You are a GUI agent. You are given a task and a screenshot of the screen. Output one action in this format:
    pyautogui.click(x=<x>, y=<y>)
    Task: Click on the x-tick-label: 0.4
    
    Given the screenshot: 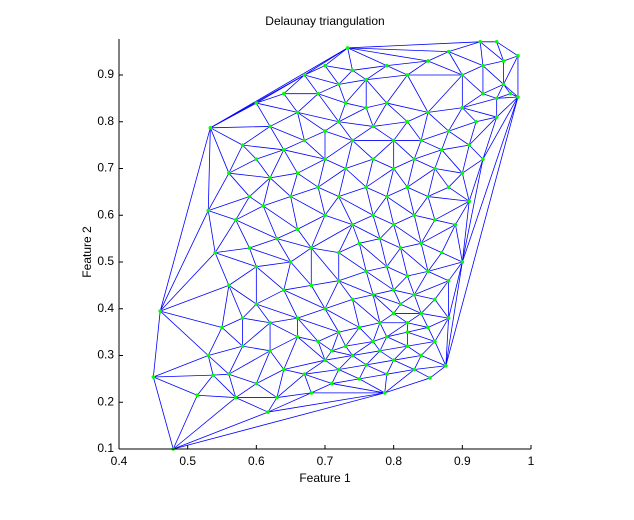 What is the action you would take?
    pyautogui.click(x=119, y=461)
    